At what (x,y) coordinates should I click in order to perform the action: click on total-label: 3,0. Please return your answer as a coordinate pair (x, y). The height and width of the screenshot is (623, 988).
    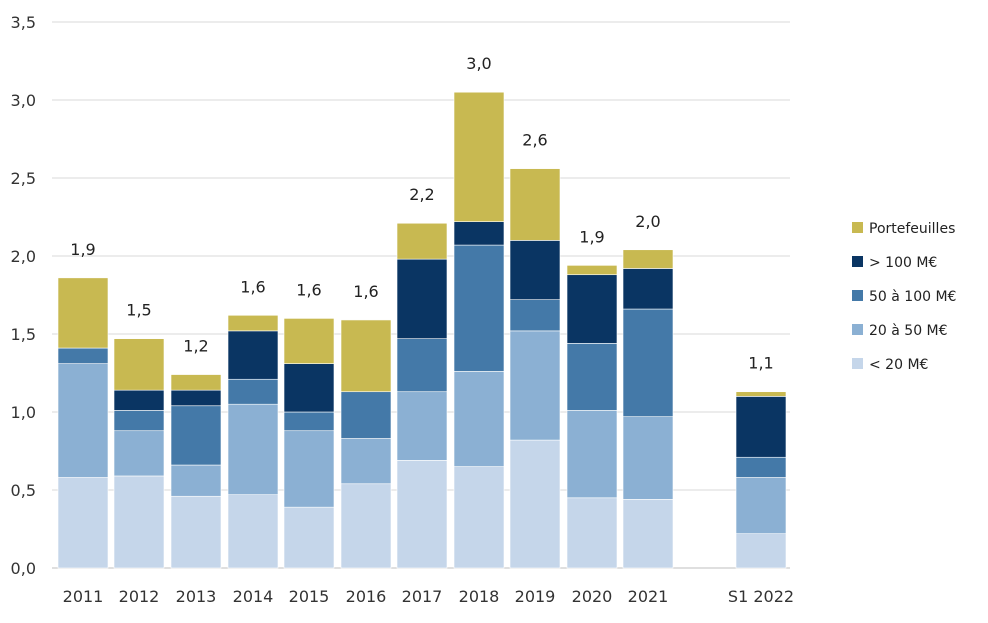
    Looking at the image, I should click on (478, 63).